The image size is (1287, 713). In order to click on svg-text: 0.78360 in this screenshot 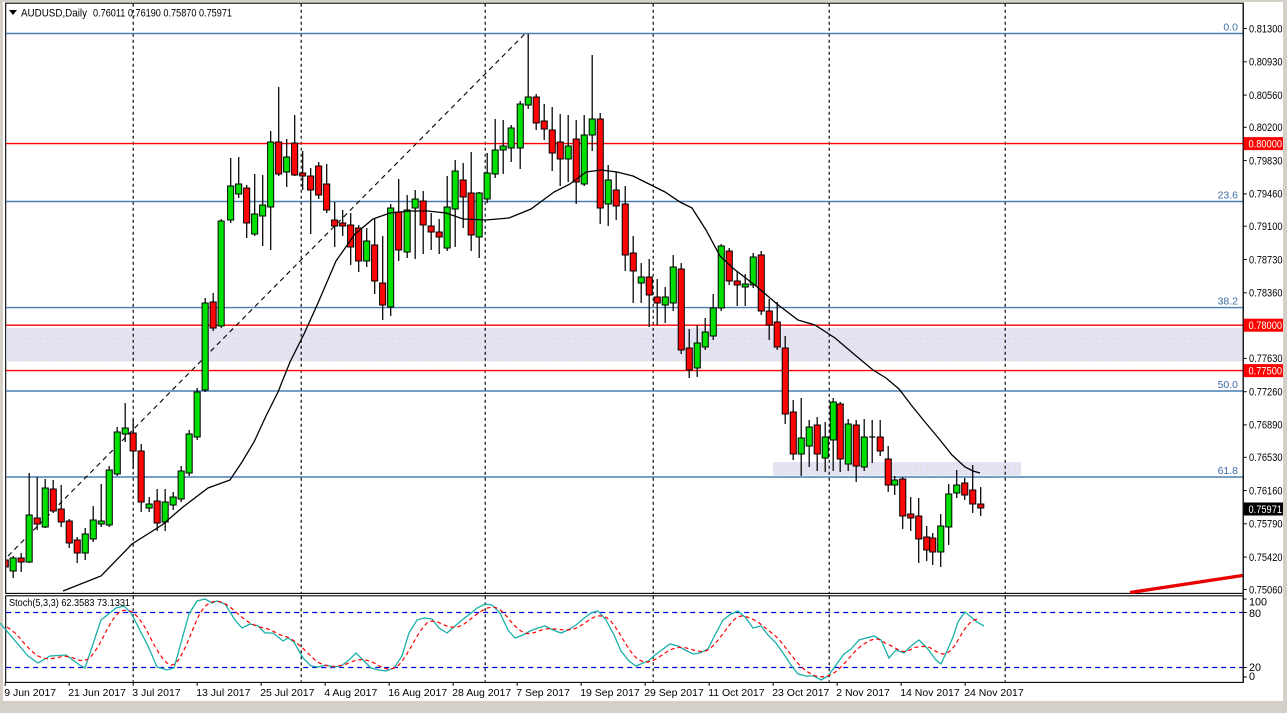, I will do `click(1266, 294)`.